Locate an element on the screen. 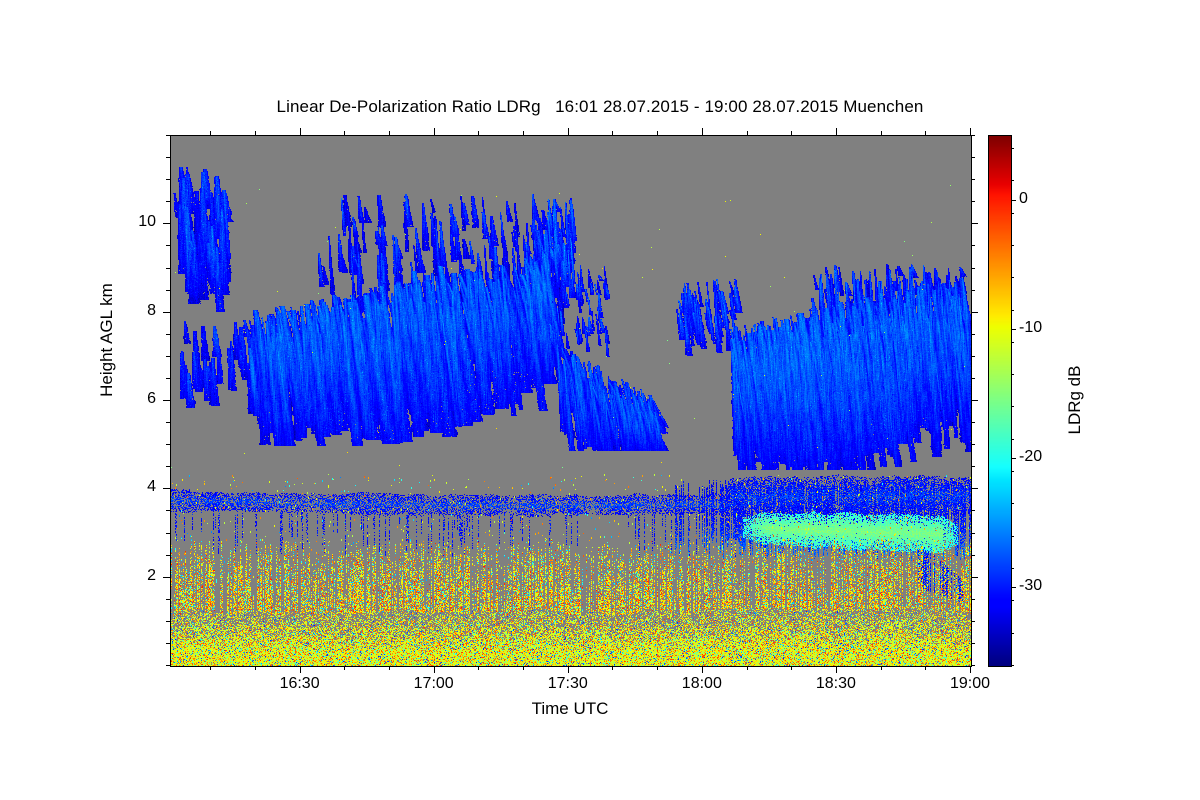 Image resolution: width=1200 pixels, height=800 pixels. x-axis-tick-label: 17:00 is located at coordinates (433, 683).